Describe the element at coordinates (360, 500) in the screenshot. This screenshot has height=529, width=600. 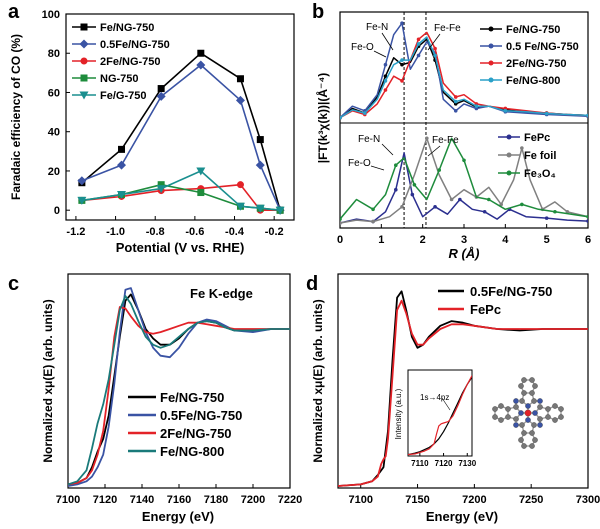
I see `panel-d-x-tick-label: 7100` at that location.